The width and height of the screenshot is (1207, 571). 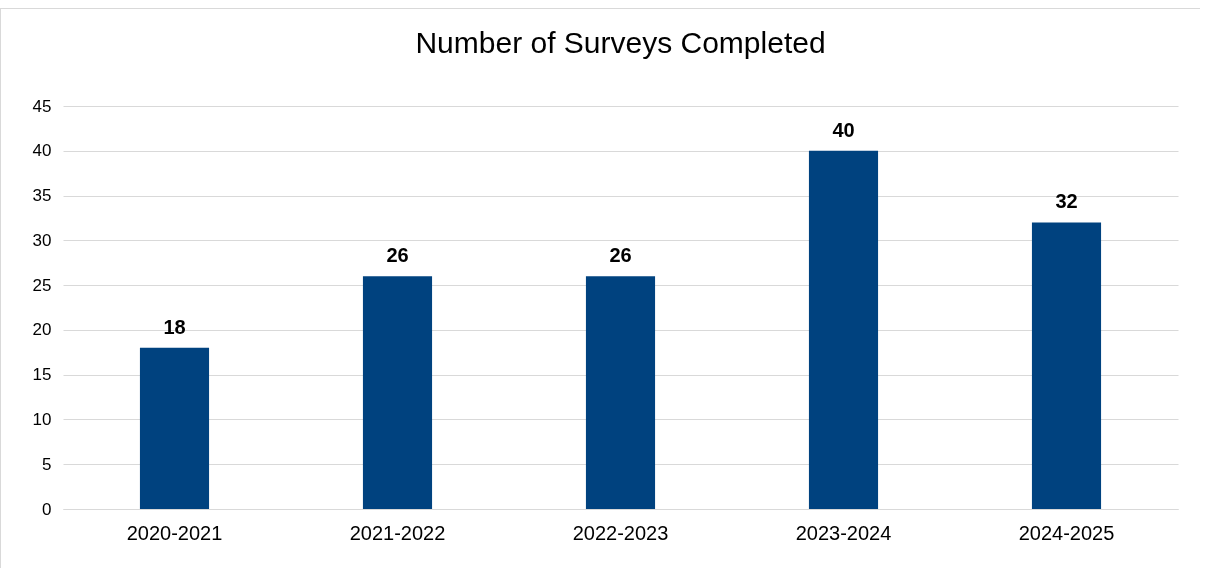 I want to click on y-tick-label: 40, so click(x=42, y=151).